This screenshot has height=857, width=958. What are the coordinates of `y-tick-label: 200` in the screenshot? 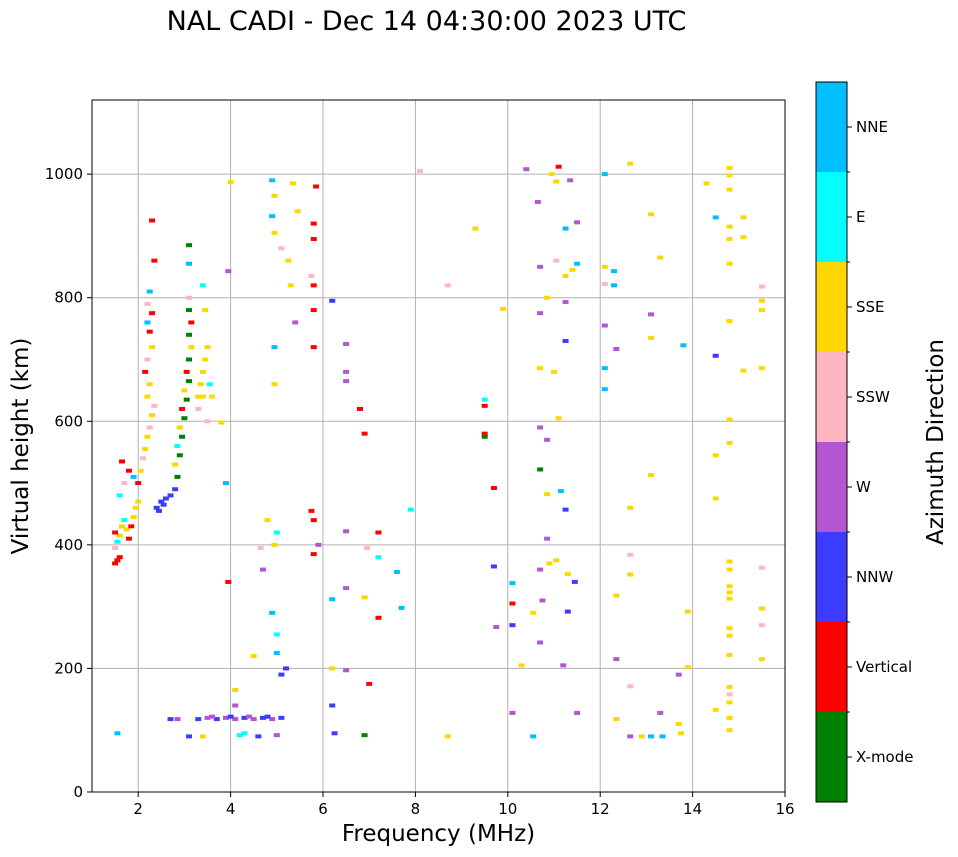 It's located at (68, 668).